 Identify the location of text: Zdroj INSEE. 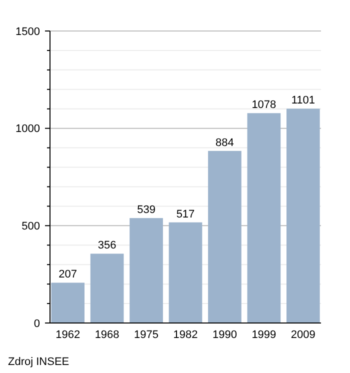
(39, 362).